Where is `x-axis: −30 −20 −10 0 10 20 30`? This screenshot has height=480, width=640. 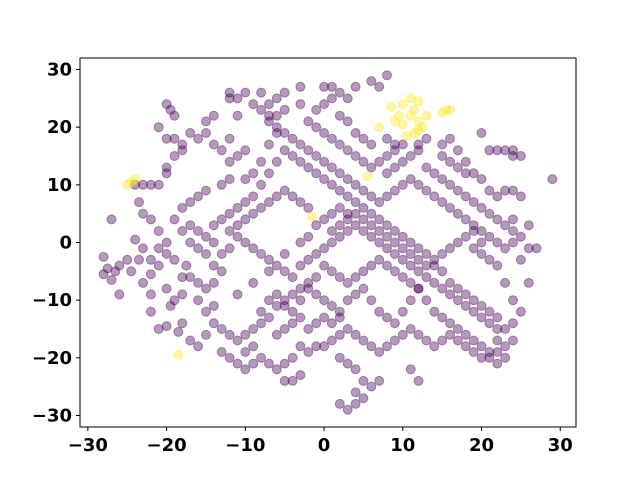 x-axis: −30 −20 −10 0 10 20 30 is located at coordinates (320, 441).